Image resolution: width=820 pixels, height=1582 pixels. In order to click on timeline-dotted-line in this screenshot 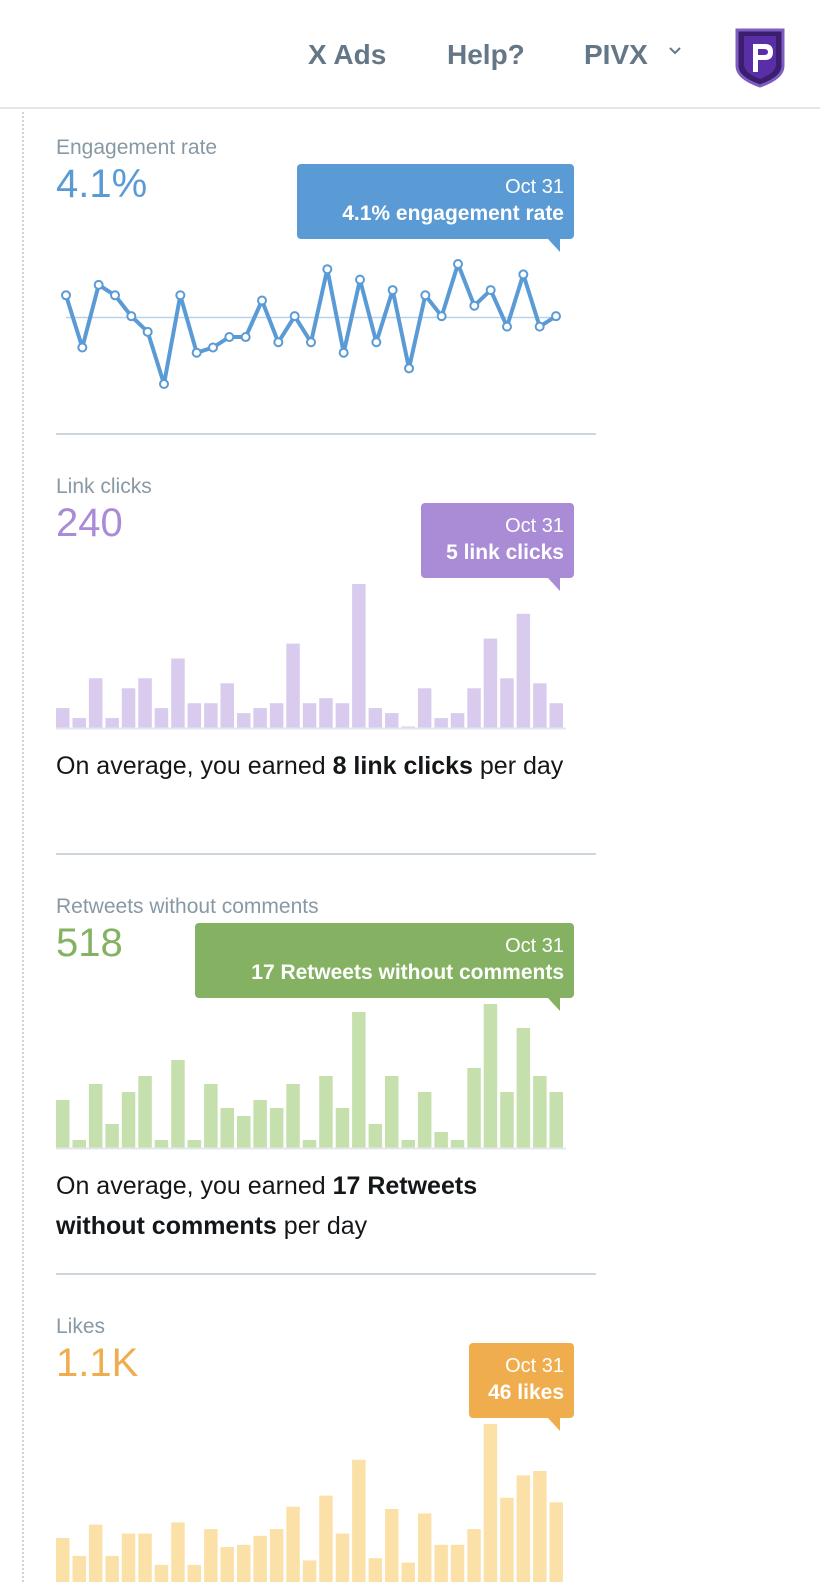, I will do `click(23, 847)`.